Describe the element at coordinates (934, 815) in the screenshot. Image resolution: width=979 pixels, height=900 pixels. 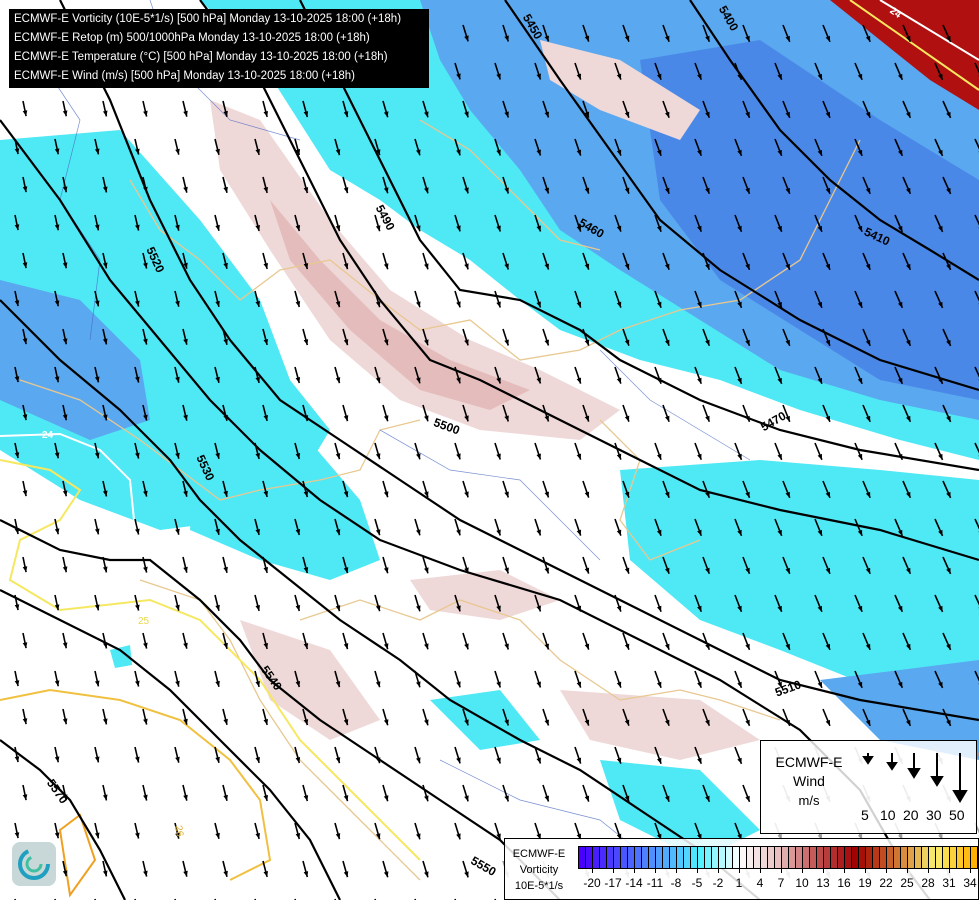
I see `wind-legend-value: 30` at that location.